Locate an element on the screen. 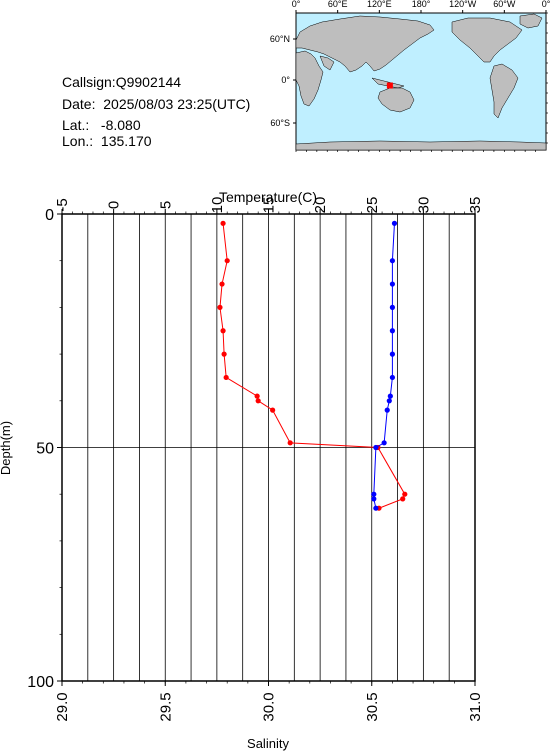 The image size is (553, 751). land-eurasia is located at coordinates (365, 44).